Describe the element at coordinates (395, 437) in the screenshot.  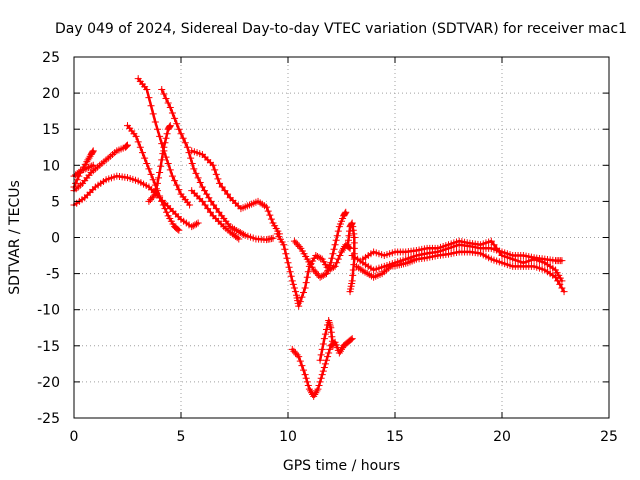
I see `x-tick-label: 15` at that location.